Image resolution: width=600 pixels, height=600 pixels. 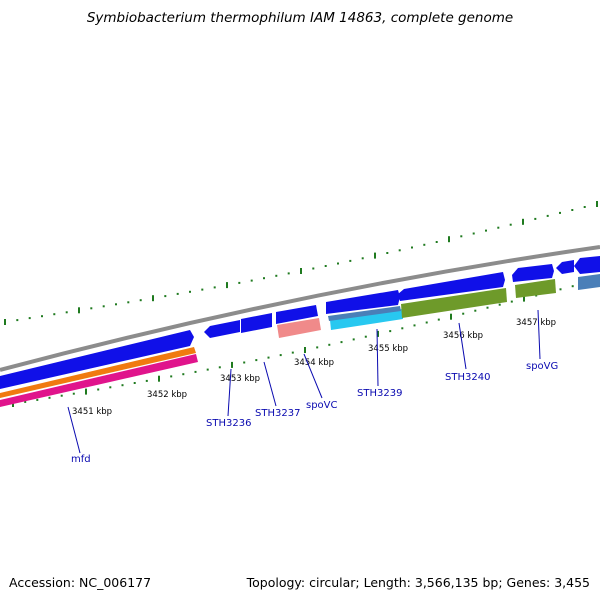 What do you see at coordinates (542, 366) in the screenshot?
I see `gene-label-spovg: spoVG` at bounding box center [542, 366].